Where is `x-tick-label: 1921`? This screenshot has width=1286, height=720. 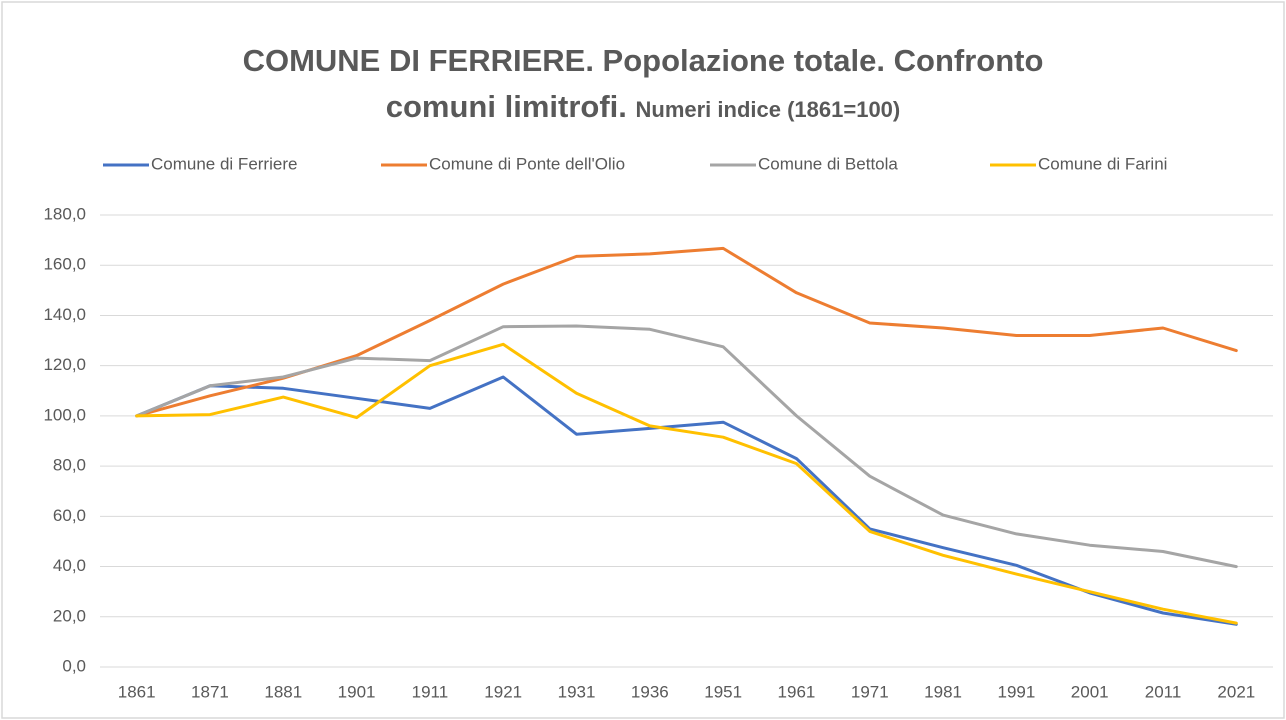 x-tick-label: 1921 is located at coordinates (503, 691).